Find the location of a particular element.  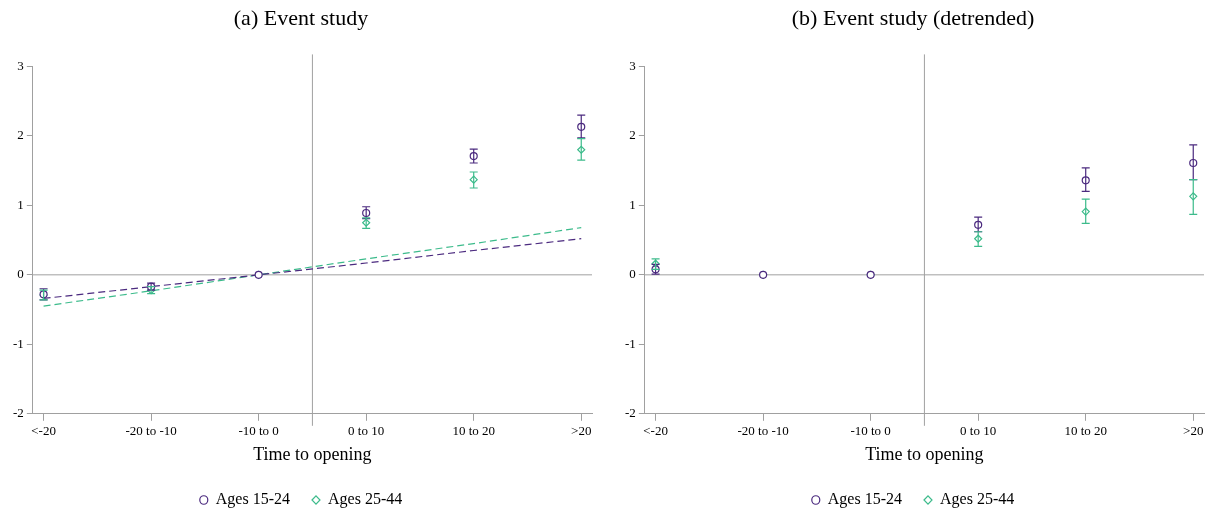

chart-title: (b) Event study (detrended) is located at coordinates (913, 17).